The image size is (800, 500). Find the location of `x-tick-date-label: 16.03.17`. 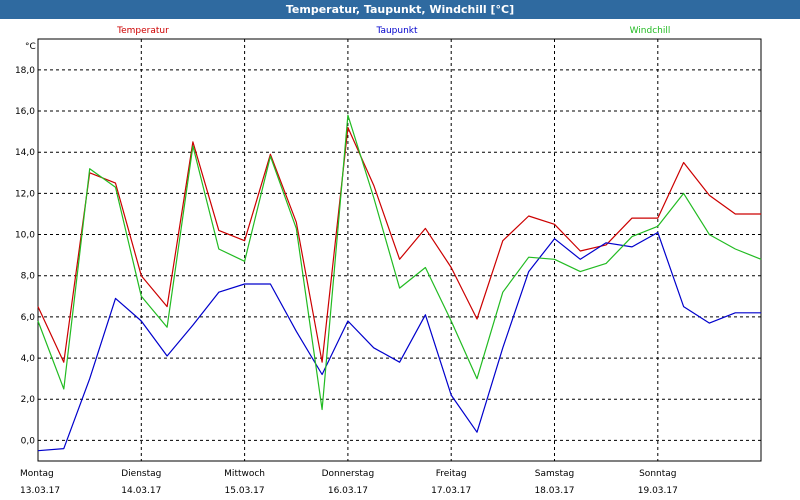

x-tick-date-label: 16.03.17 is located at coordinates (348, 491).